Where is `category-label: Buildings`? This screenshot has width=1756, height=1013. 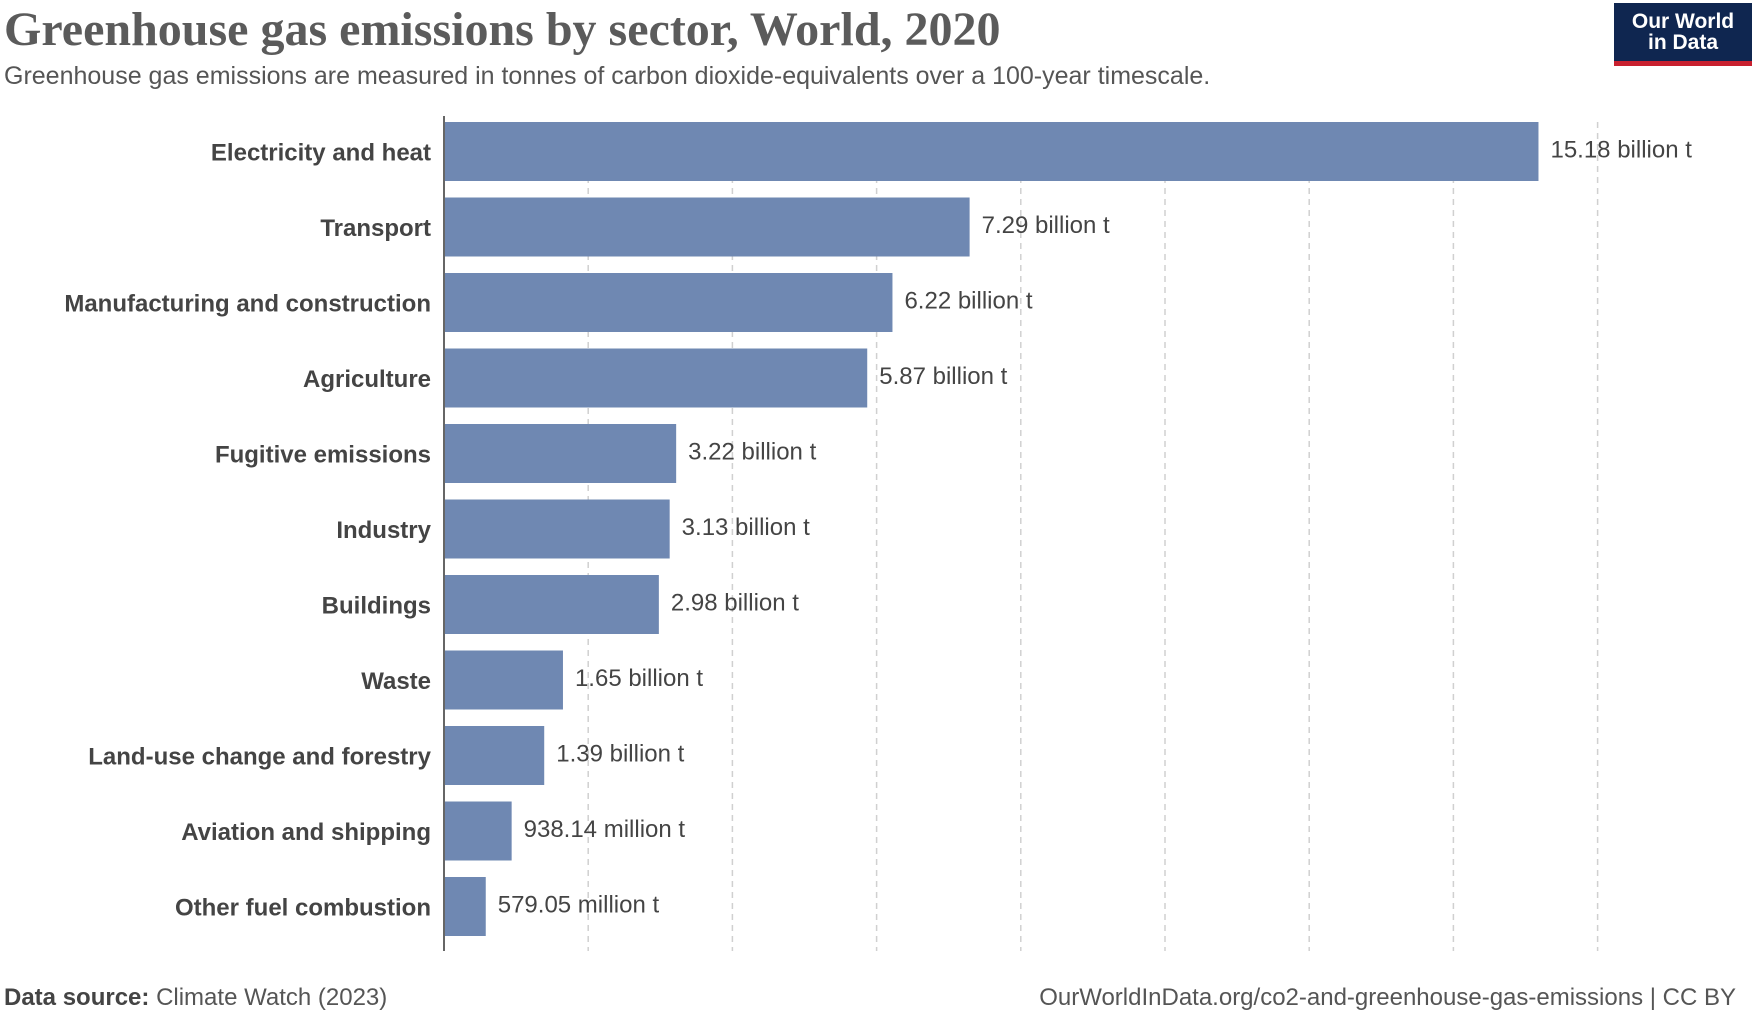
category-label: Buildings is located at coordinates (376, 606).